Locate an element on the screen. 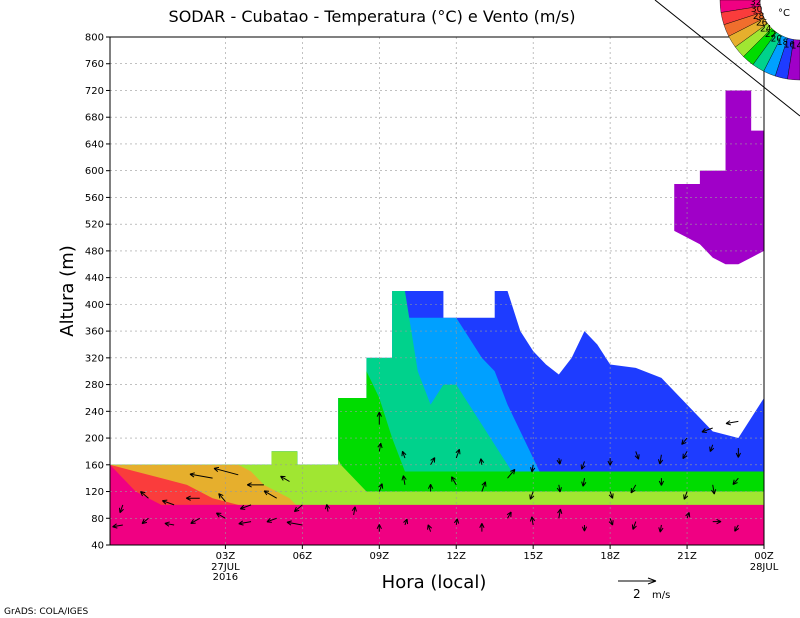 The image size is (800, 618). colorbar-unit: °C is located at coordinates (784, 13).